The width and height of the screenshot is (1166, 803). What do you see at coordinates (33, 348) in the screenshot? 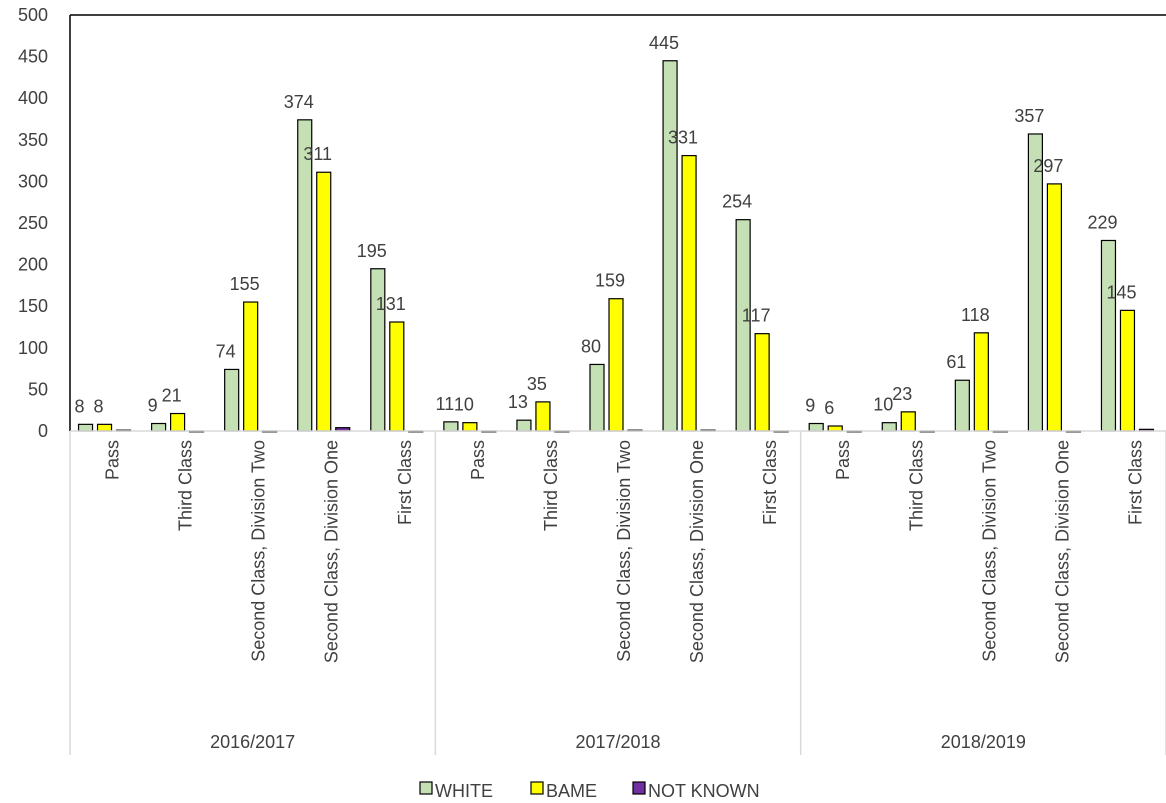
I see `y-tick-label: 100` at bounding box center [33, 348].